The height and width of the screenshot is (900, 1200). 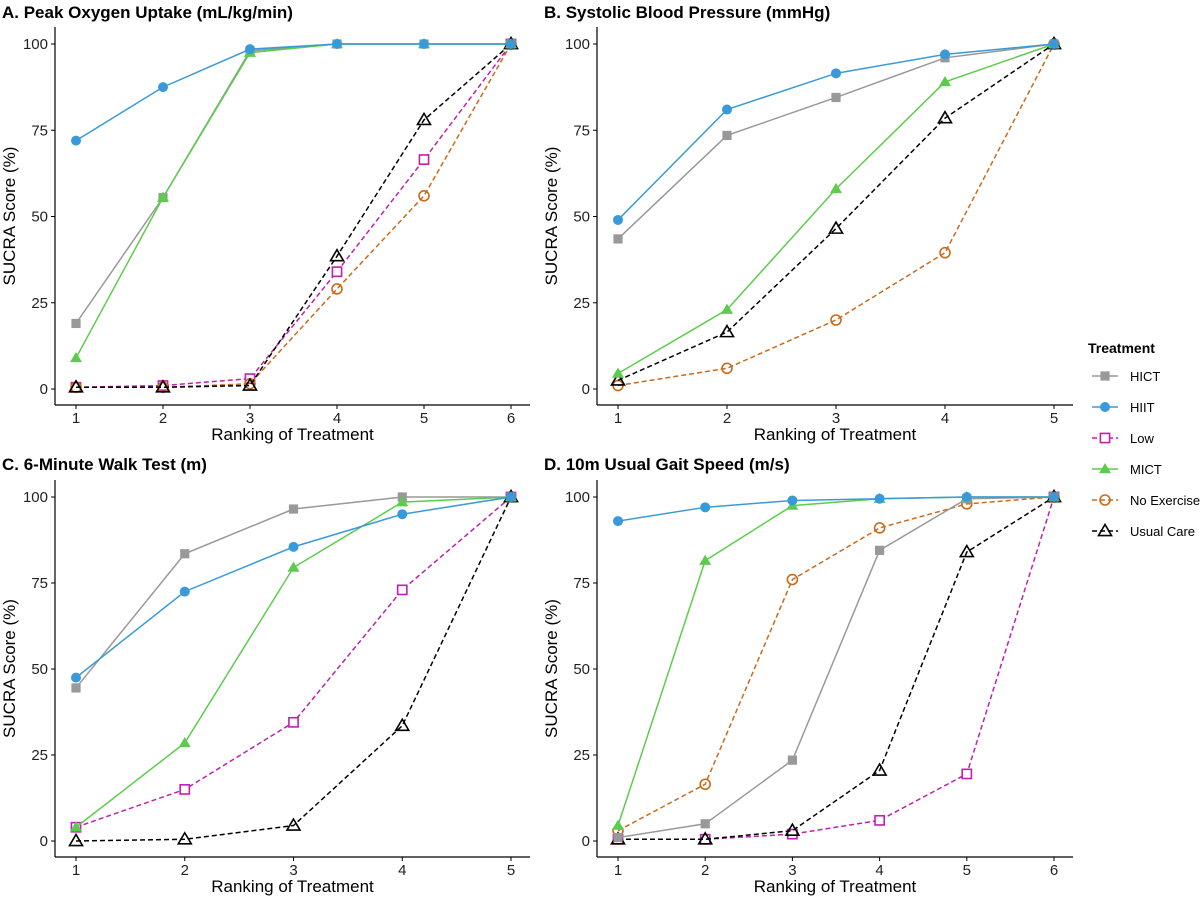 What do you see at coordinates (402, 870) in the screenshot?
I see `x-tick-label: 4` at bounding box center [402, 870].